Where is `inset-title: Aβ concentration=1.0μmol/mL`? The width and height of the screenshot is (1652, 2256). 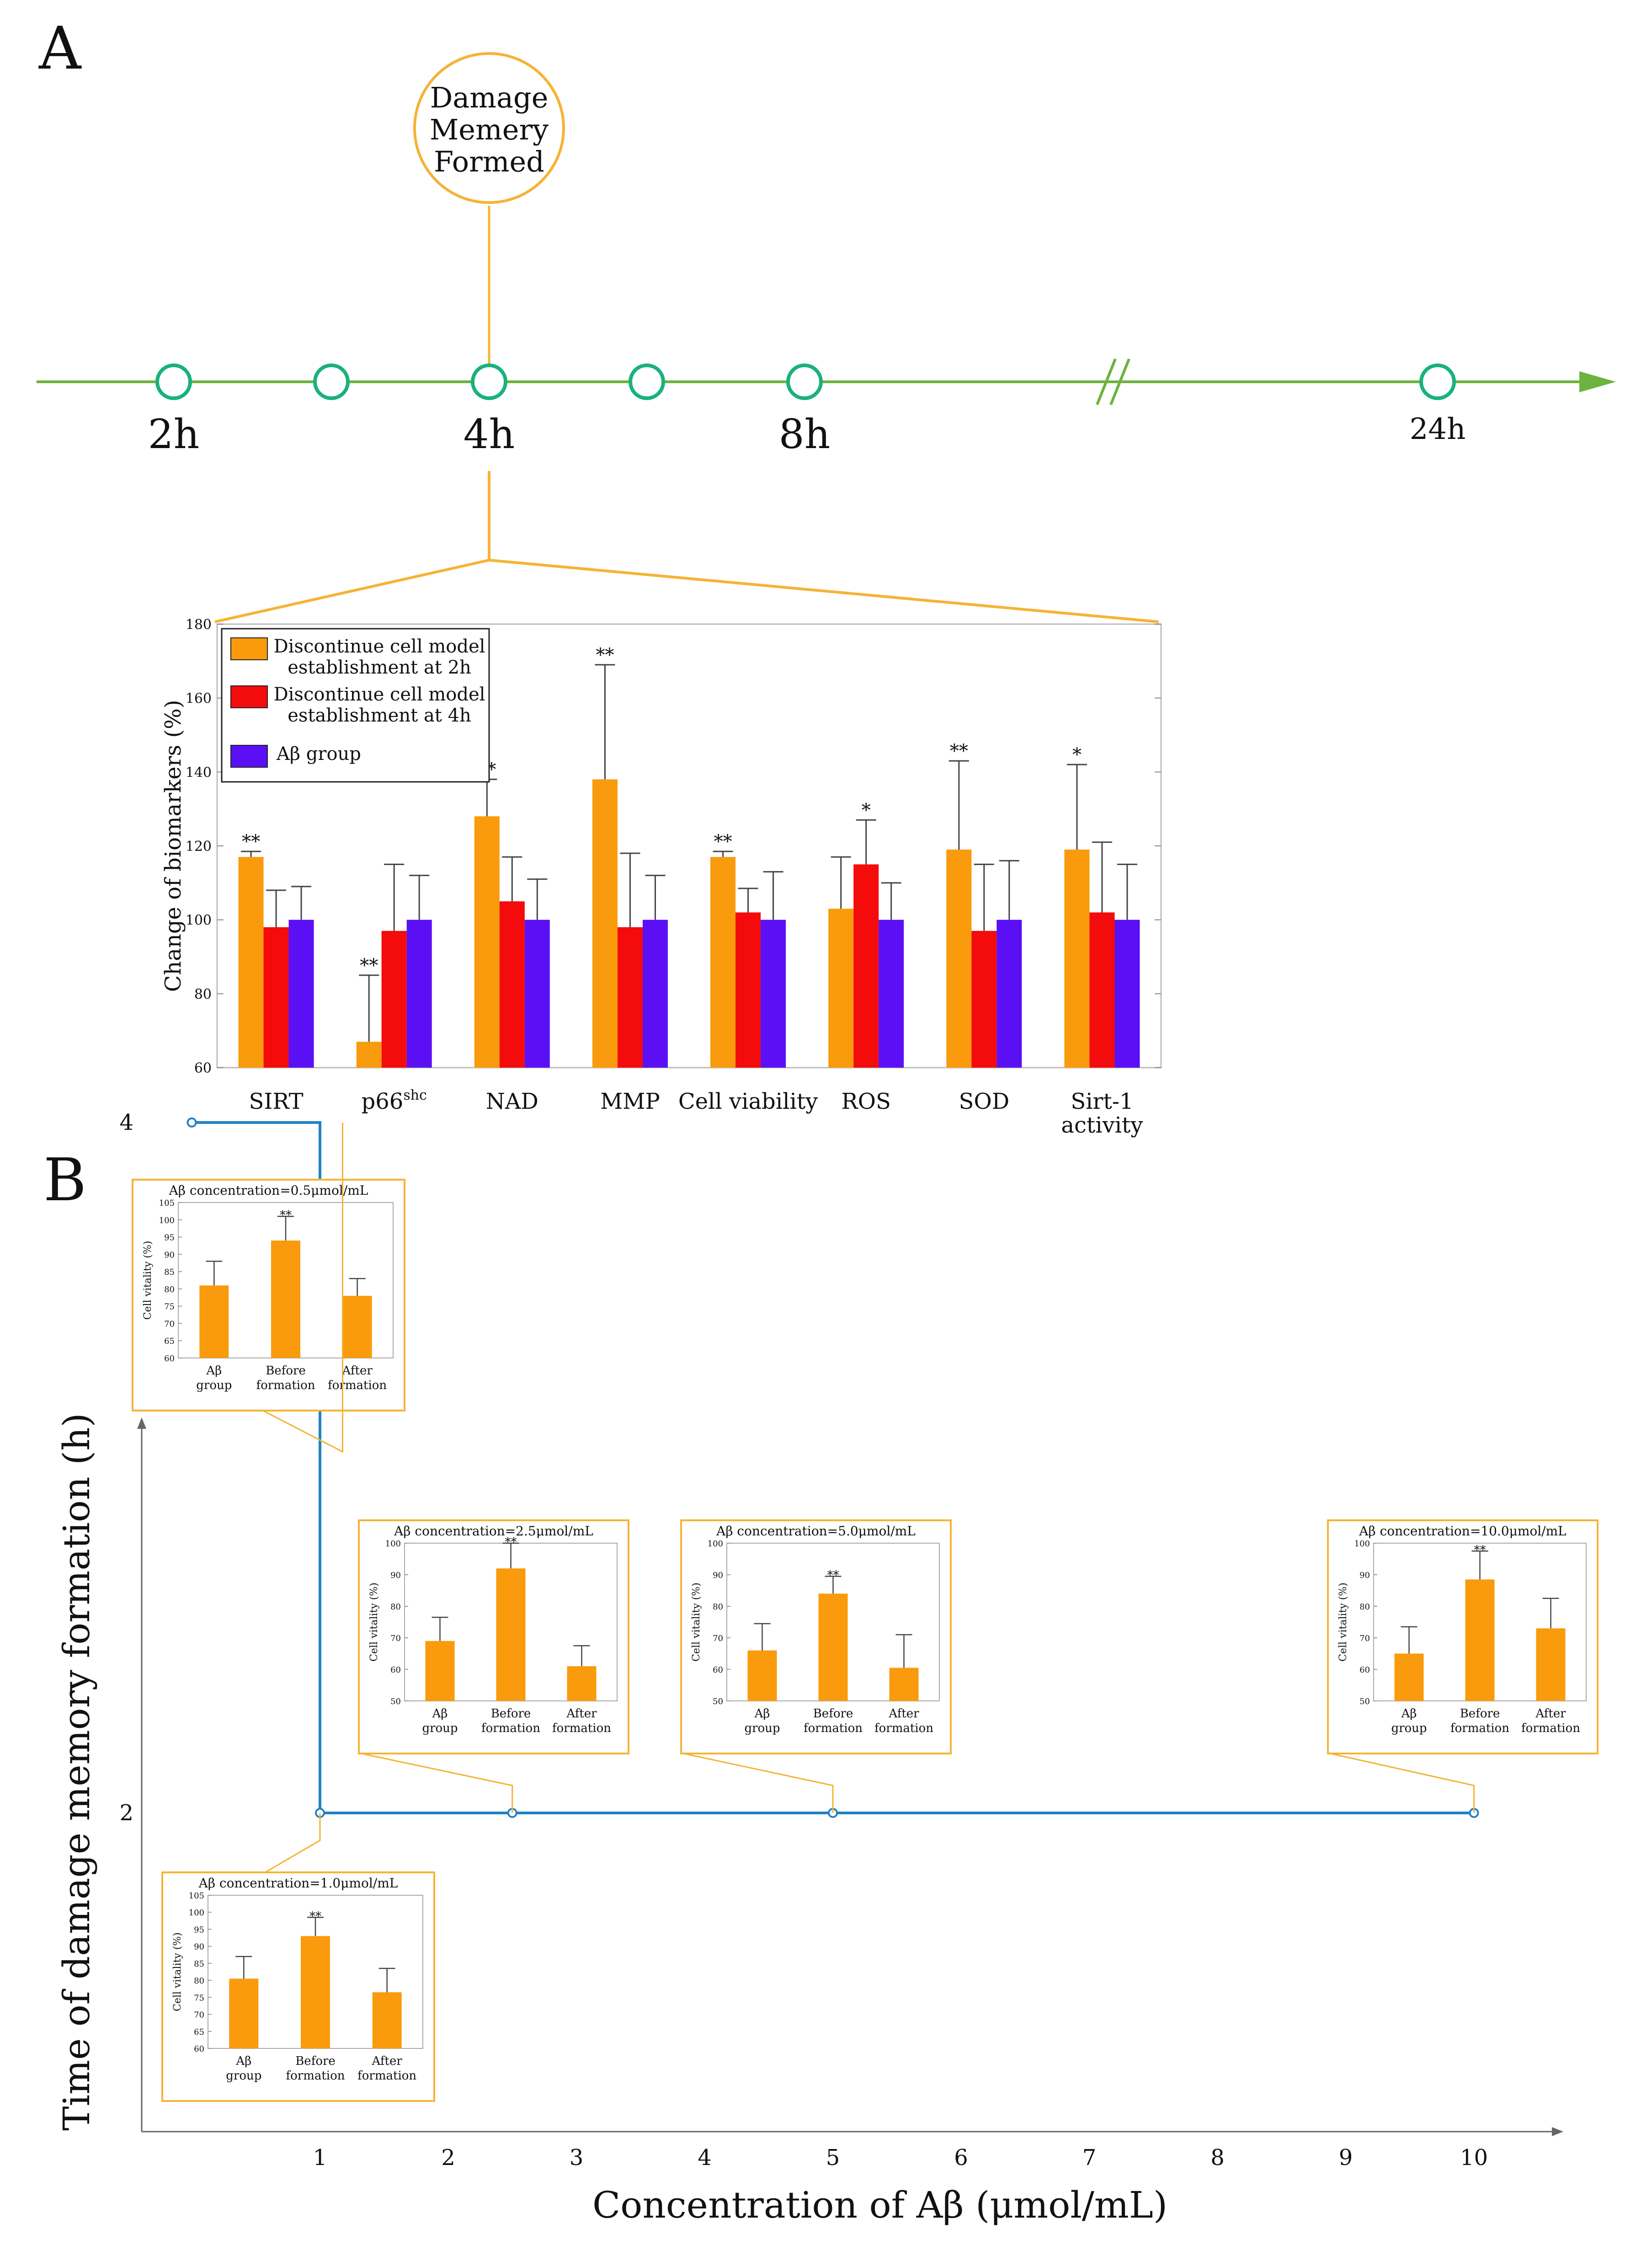
inset-title: Aβ concentration=1.0μmol/mL is located at coordinates (298, 1883).